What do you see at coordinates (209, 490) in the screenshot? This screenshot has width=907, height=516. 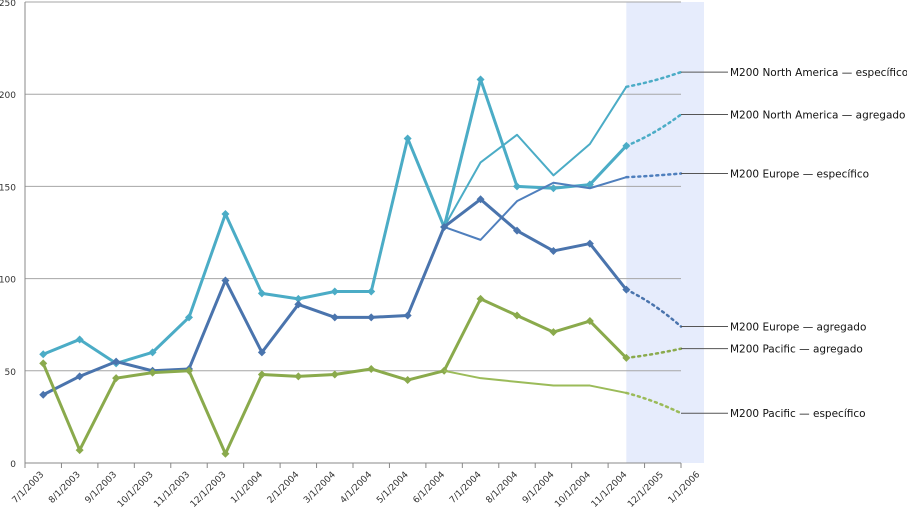 I see `x-tick-label: 12/1/2003` at bounding box center [209, 490].